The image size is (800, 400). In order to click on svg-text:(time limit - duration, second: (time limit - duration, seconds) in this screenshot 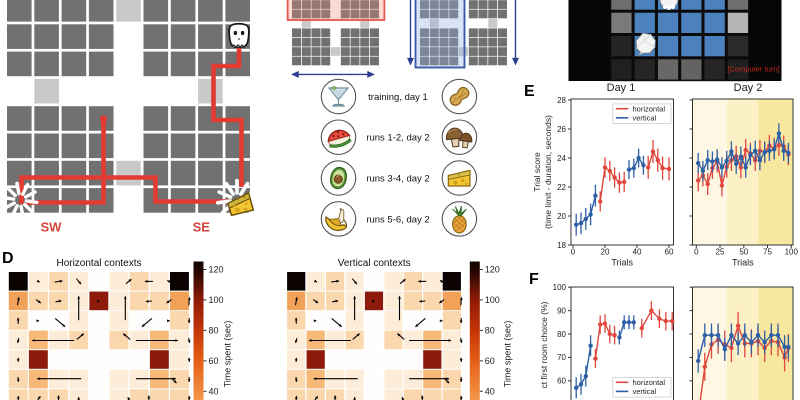, I will do `click(548, 172)`.